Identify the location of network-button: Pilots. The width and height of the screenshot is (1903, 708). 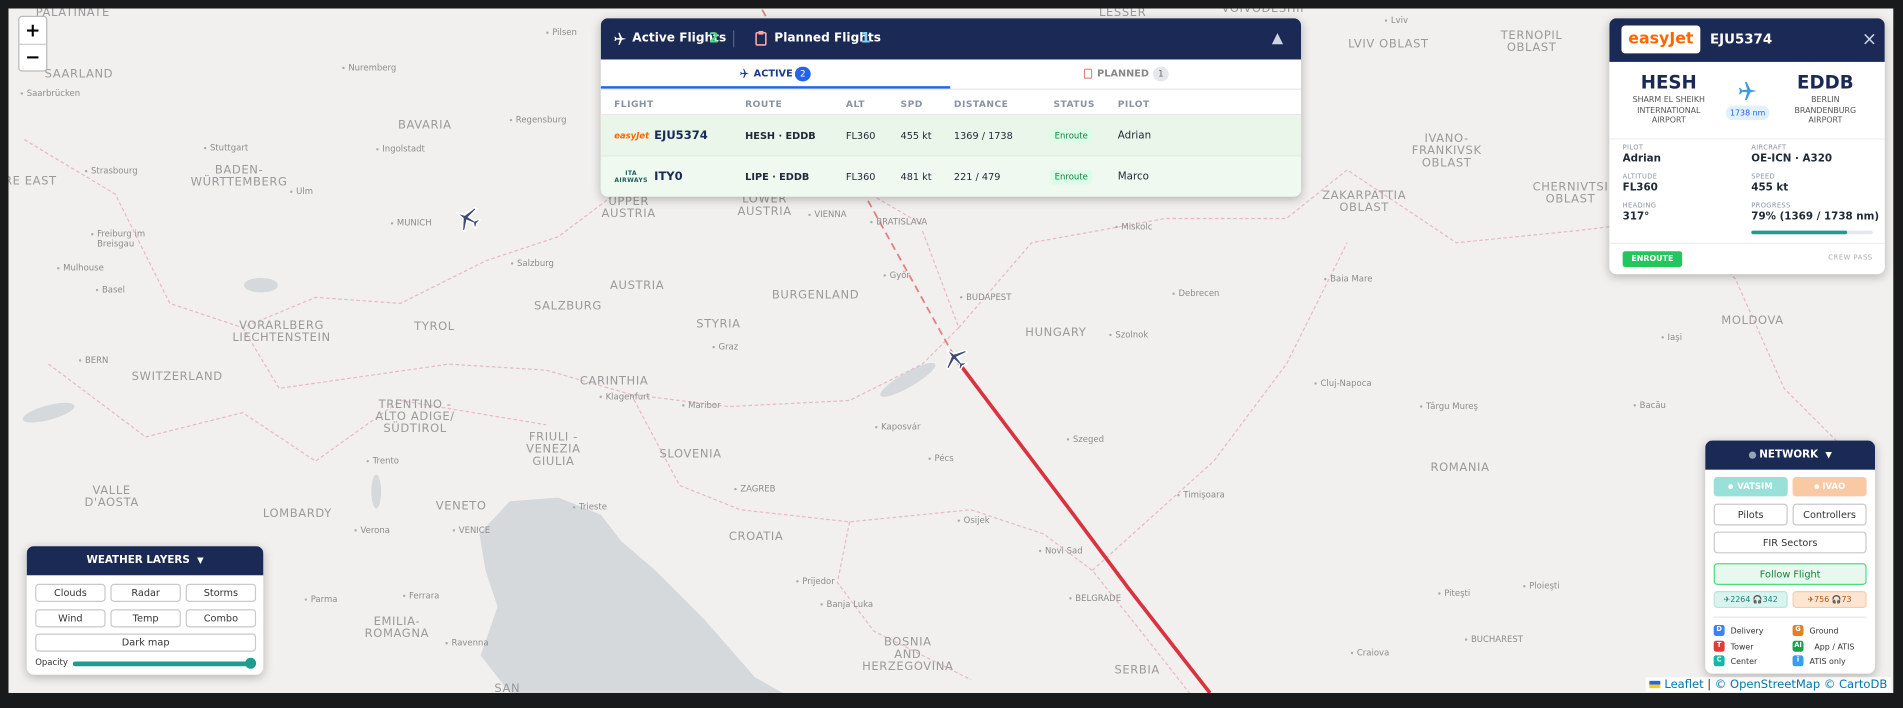
(1750, 514).